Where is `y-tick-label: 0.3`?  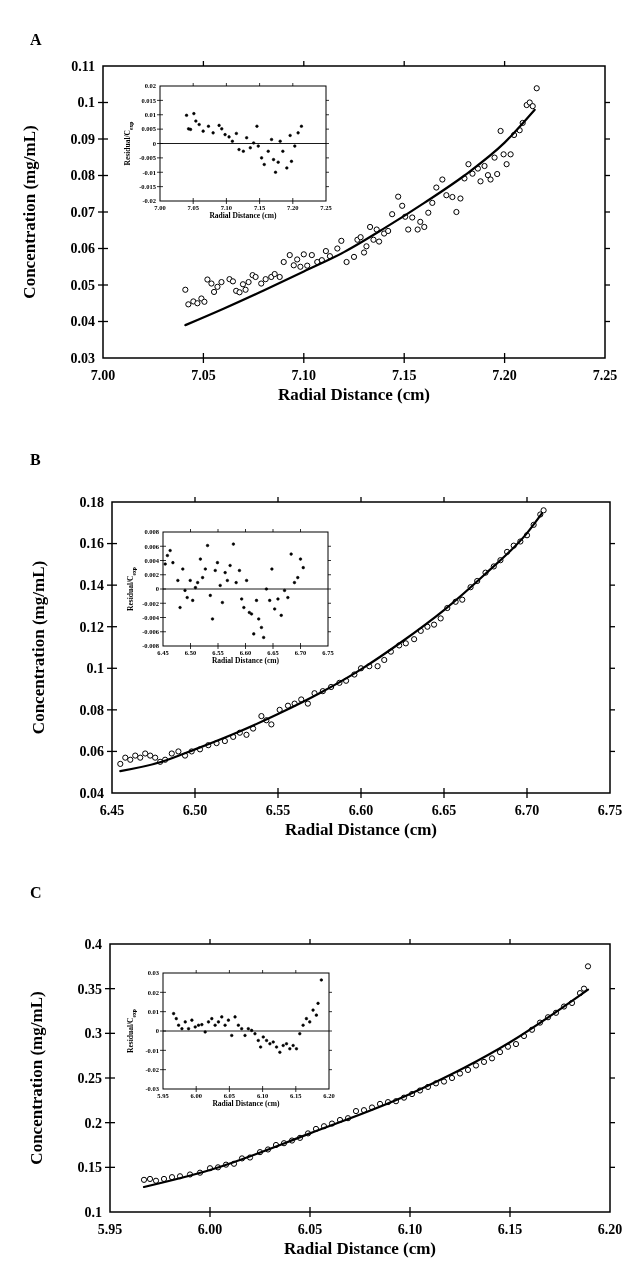
y-tick-label: 0.3 is located at coordinates (93, 1034).